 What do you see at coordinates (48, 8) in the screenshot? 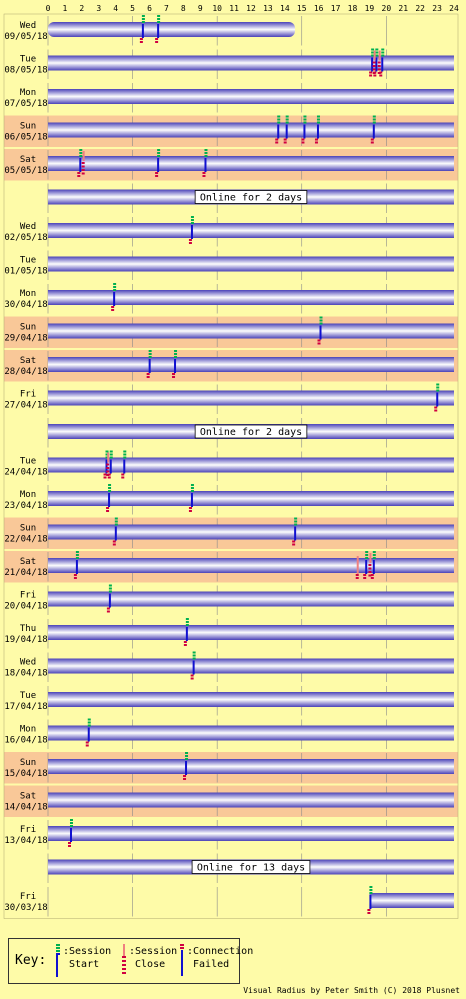
I see `x-tick-label: 0` at bounding box center [48, 8].